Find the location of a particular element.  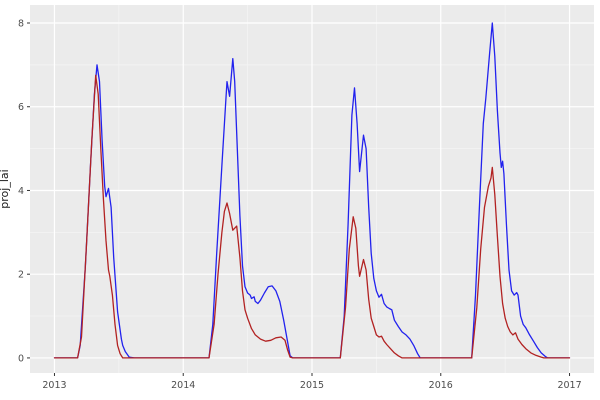

x-tick-label: 2014 is located at coordinates (183, 385).